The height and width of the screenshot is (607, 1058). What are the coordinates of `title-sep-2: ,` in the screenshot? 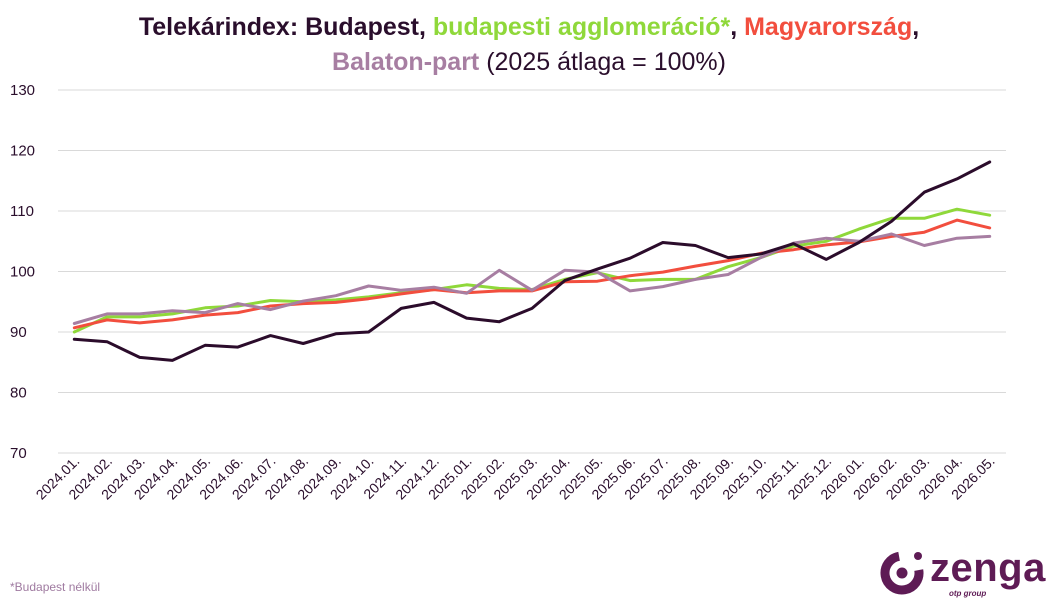 It's located at (737, 27).